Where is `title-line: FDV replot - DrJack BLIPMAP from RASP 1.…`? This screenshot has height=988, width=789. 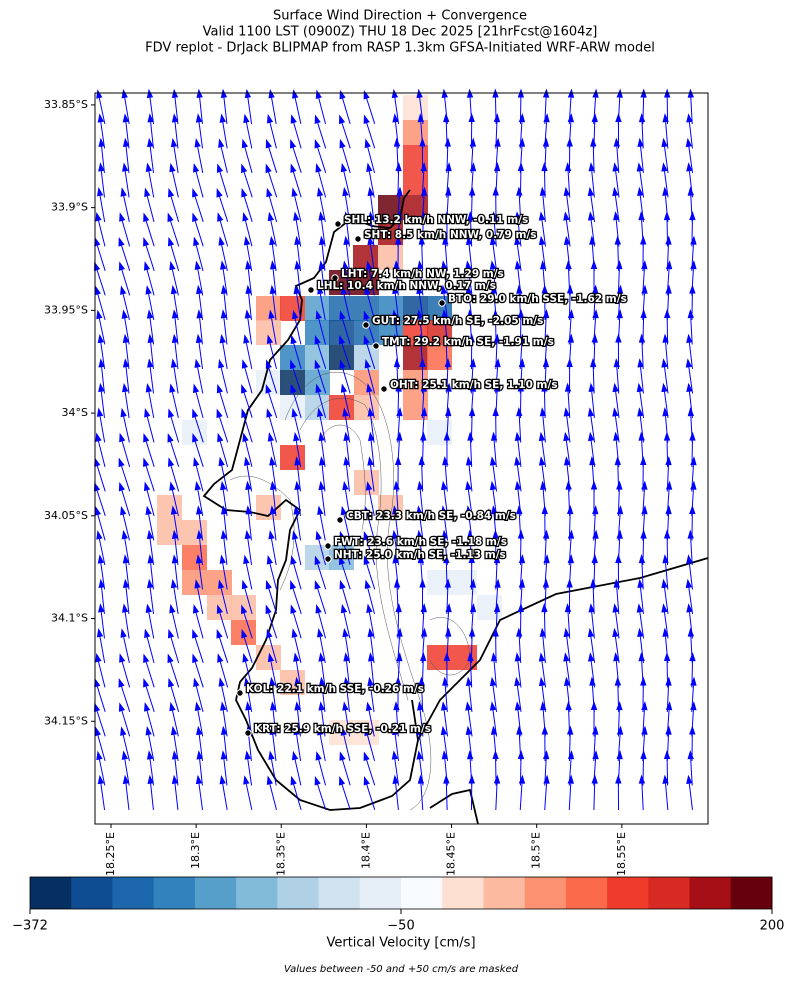 title-line: FDV replot - DrJack BLIPMAP from RASP 1.… is located at coordinates (400, 48).